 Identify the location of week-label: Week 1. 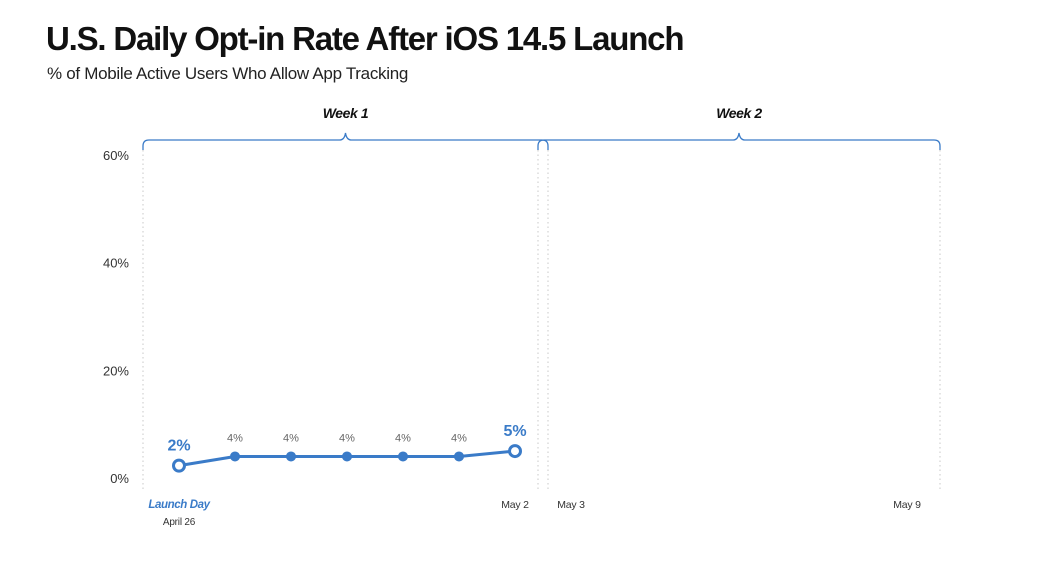
(346, 113).